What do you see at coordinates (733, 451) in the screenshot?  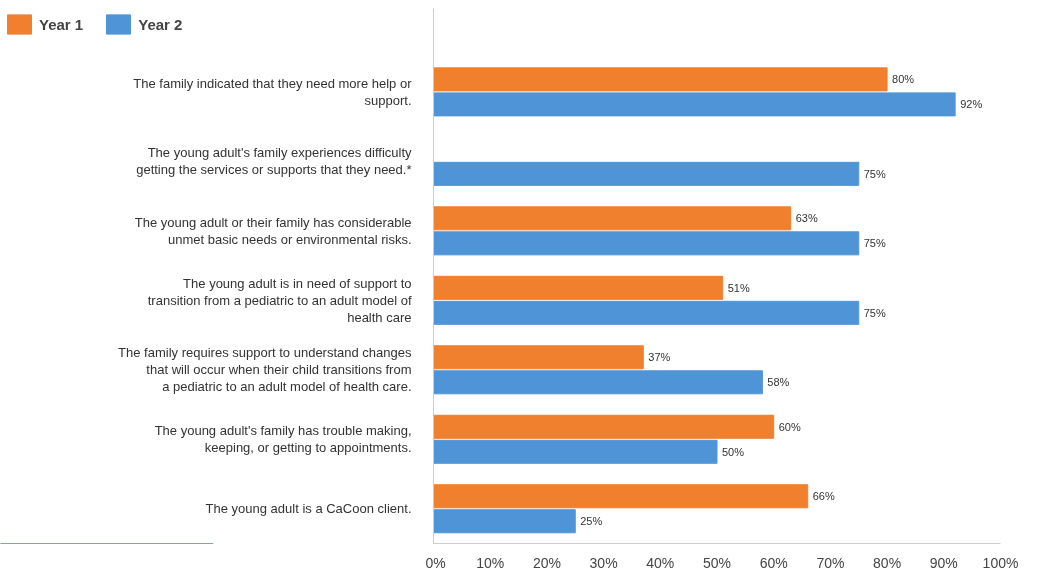 I see `data-label: 50%` at bounding box center [733, 451].